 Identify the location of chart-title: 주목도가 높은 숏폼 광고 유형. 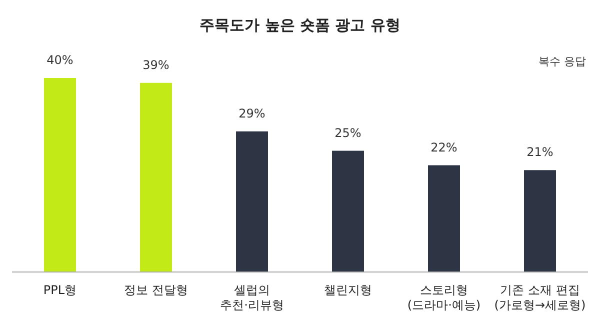
(300, 25).